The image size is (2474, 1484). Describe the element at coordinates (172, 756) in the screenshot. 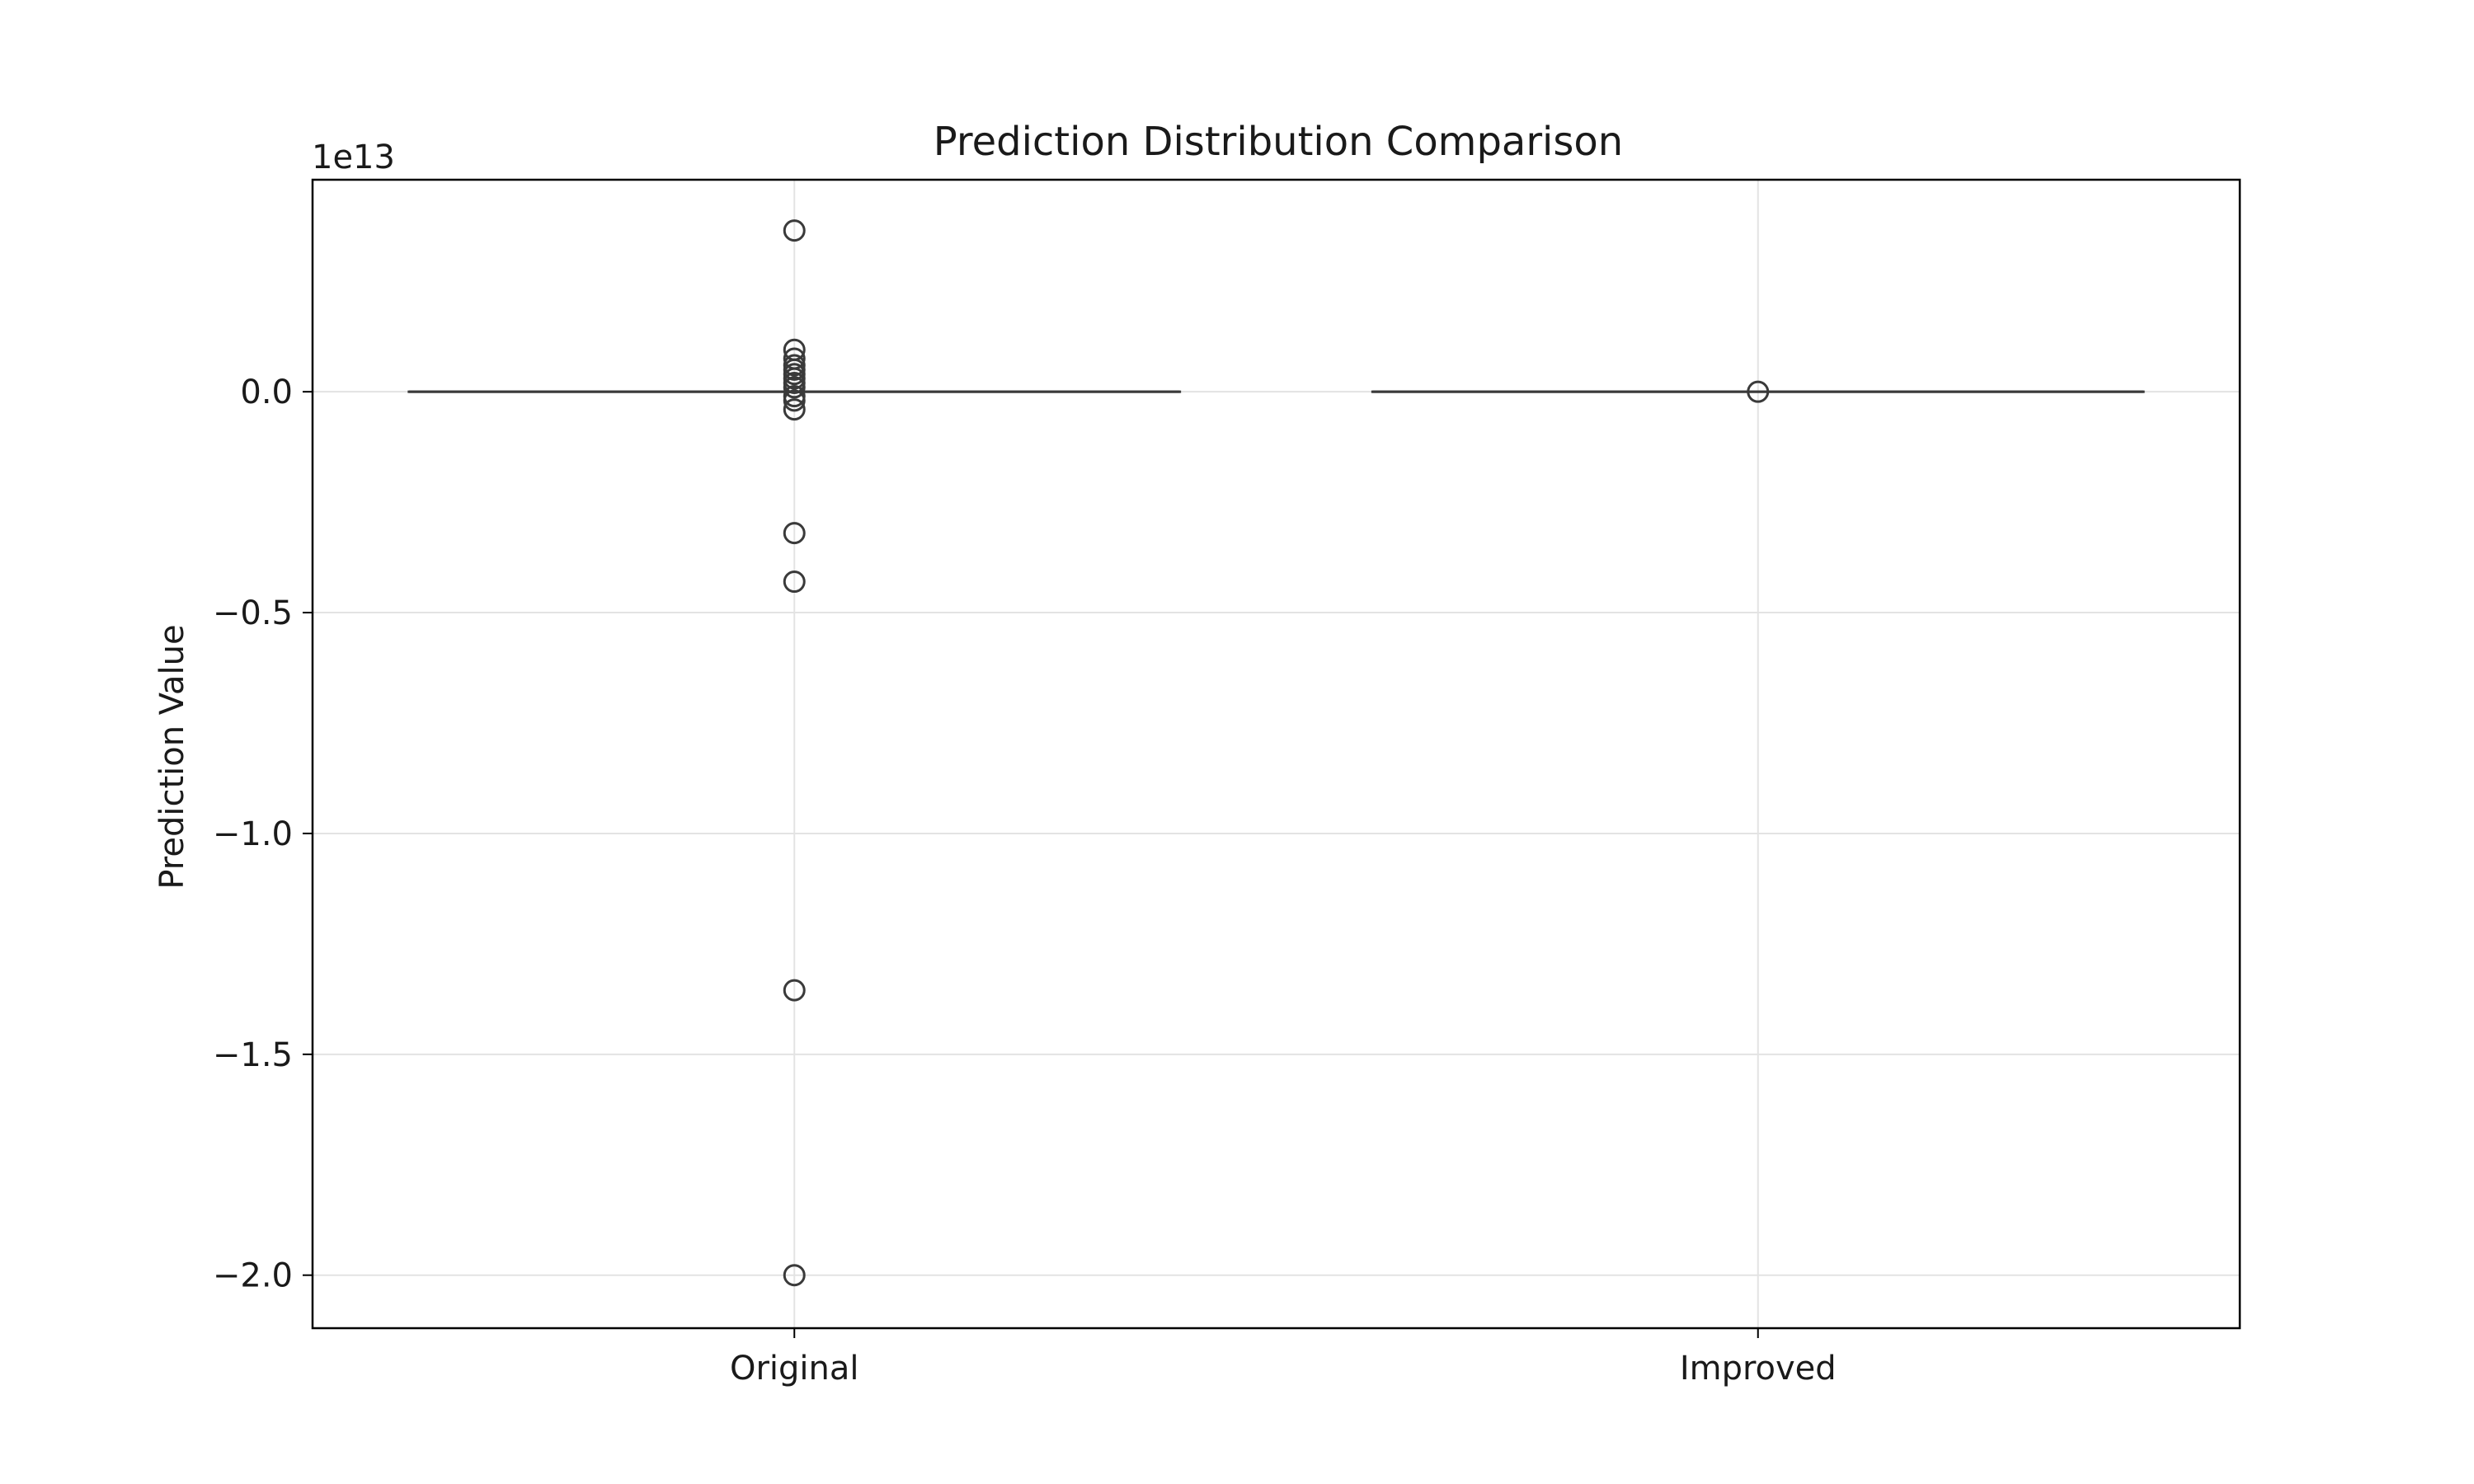

I see `y-axis-label: Prediction Value` at that location.